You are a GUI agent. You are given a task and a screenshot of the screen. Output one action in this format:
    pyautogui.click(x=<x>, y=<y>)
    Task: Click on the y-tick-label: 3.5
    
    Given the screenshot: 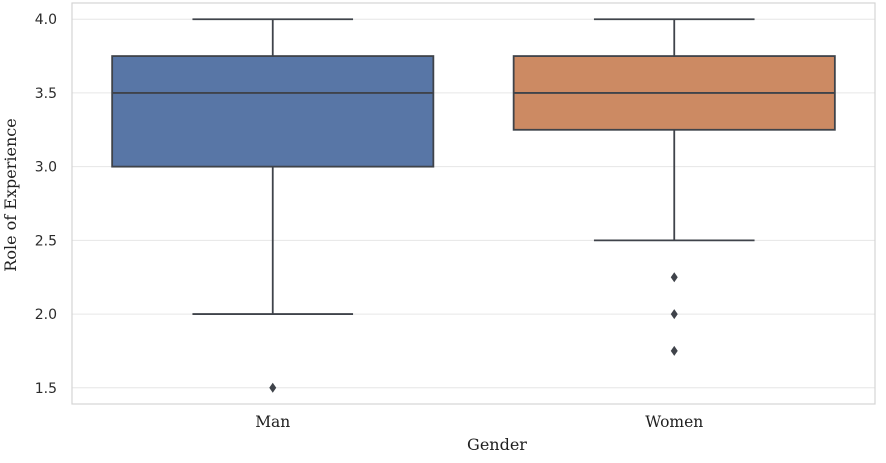 What is the action you would take?
    pyautogui.click(x=46, y=94)
    